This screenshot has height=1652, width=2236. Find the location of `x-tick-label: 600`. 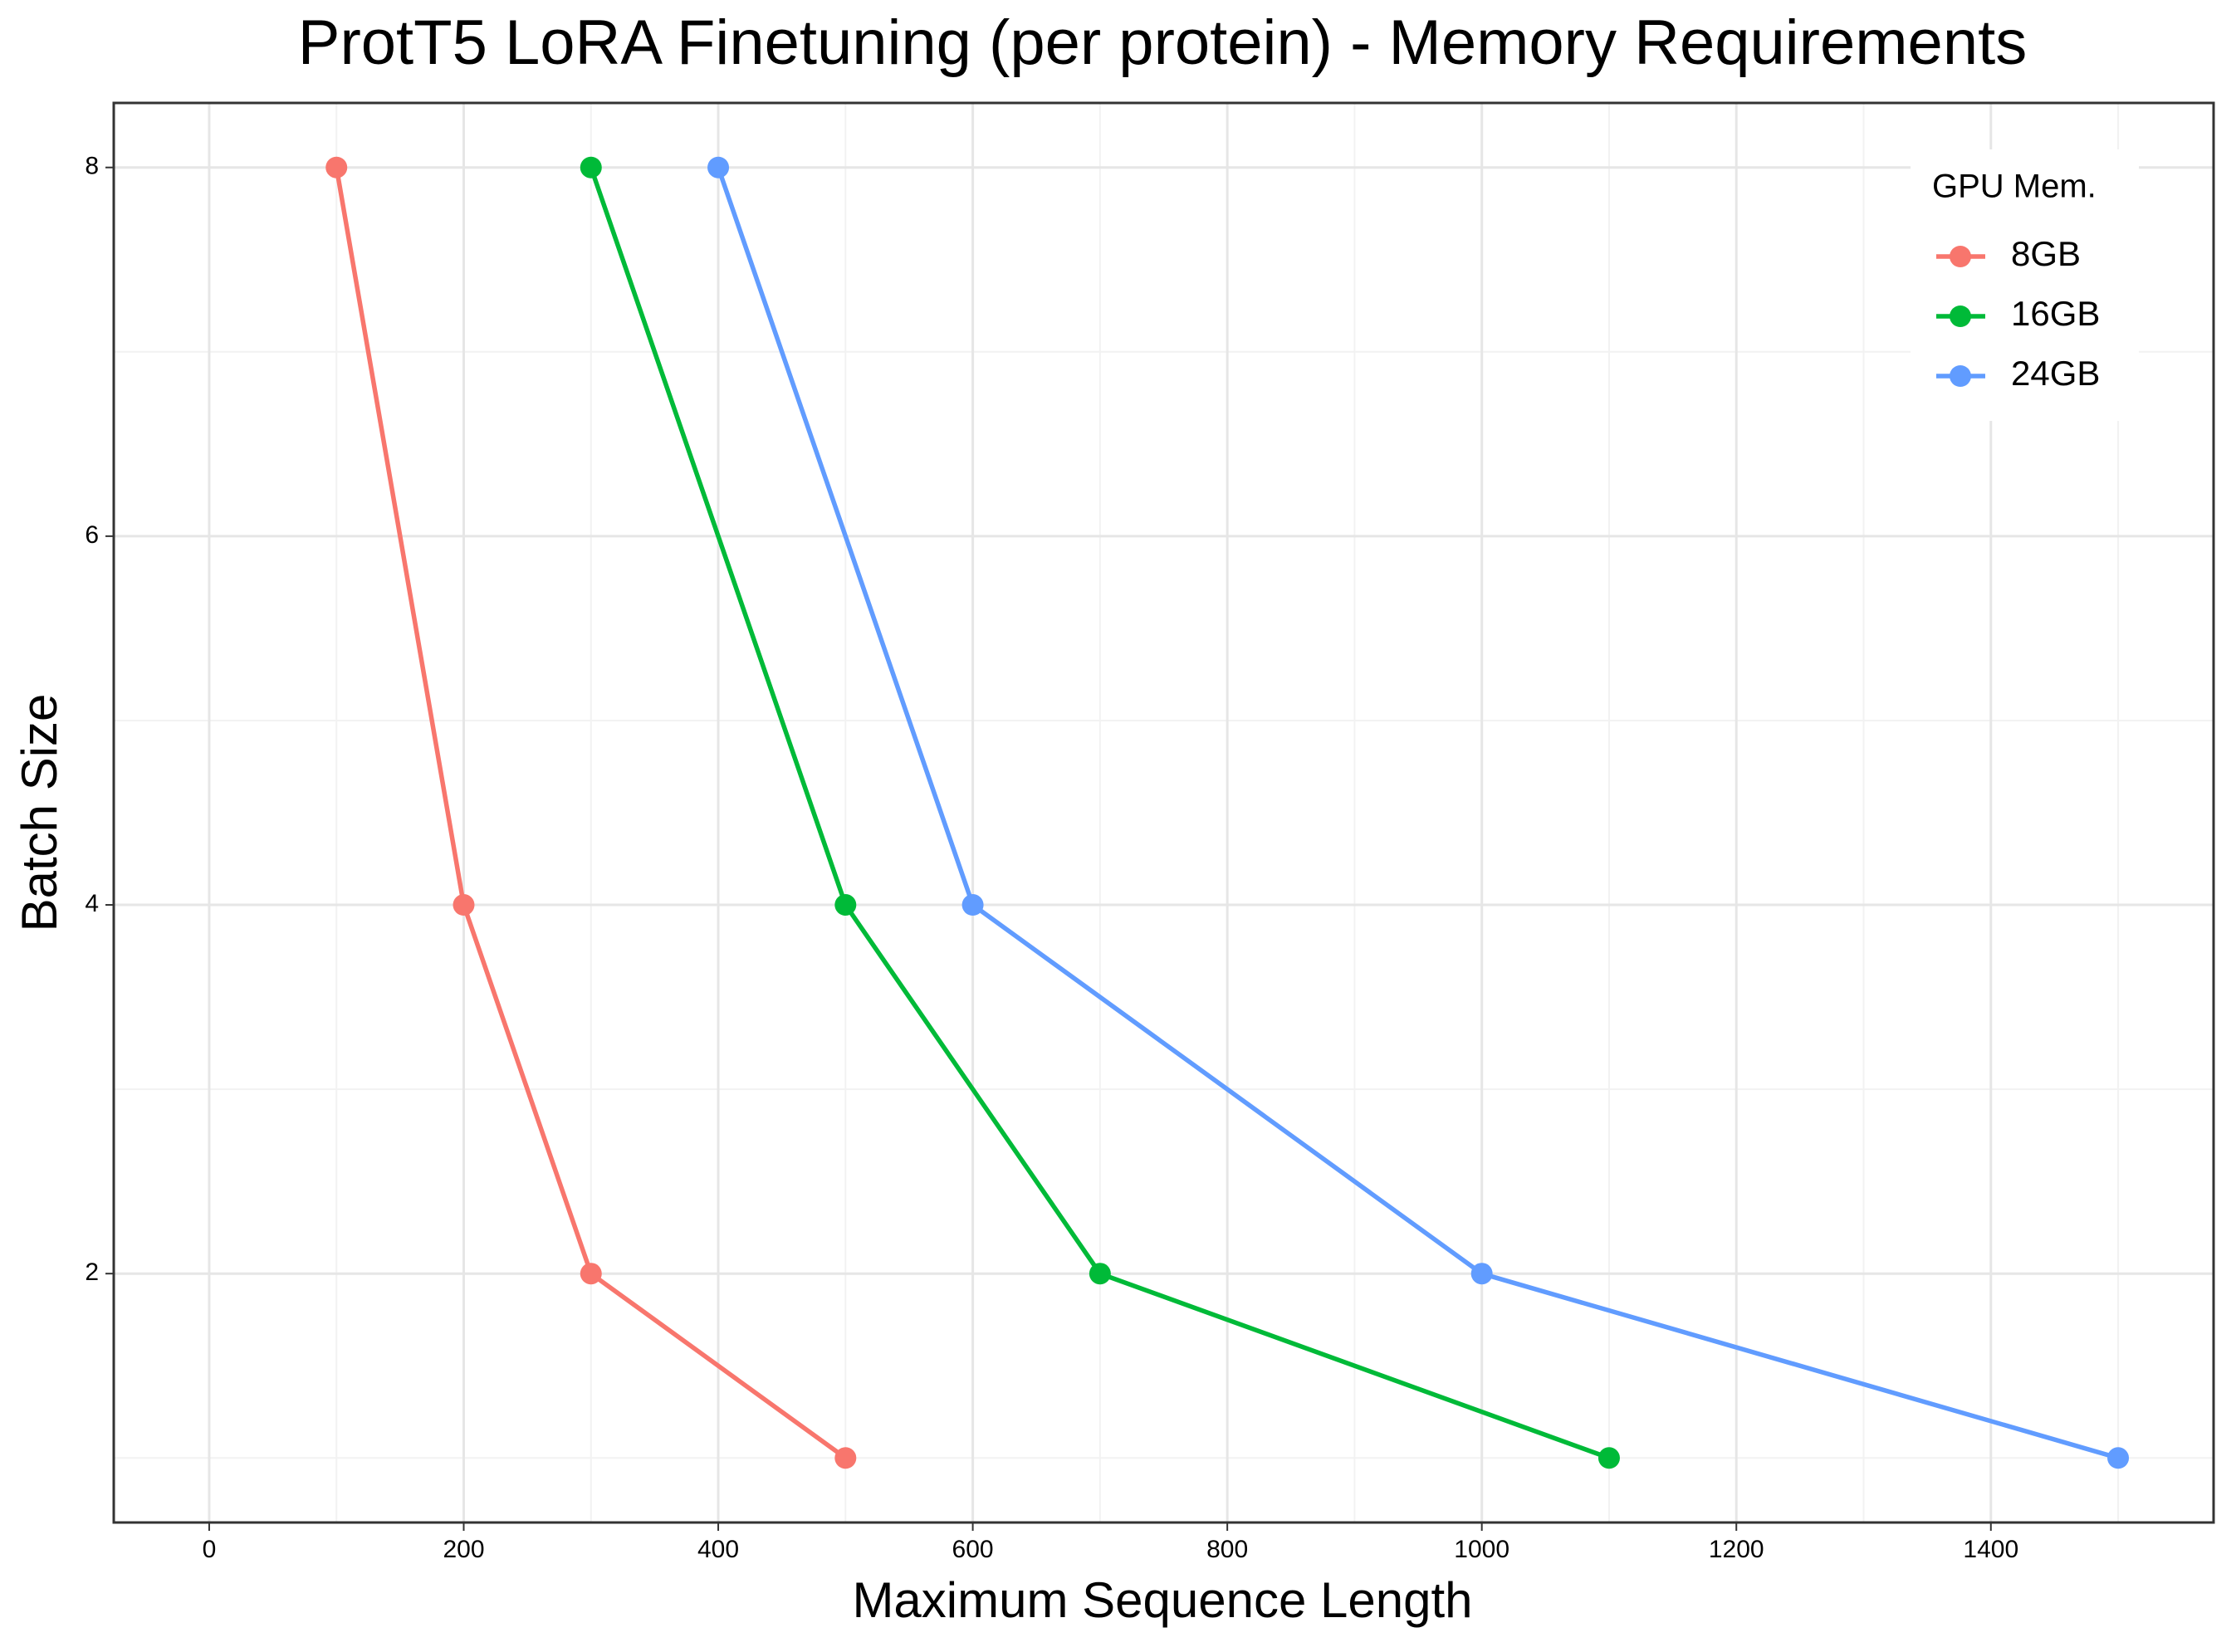

x-tick-label: 600 is located at coordinates (973, 1549).